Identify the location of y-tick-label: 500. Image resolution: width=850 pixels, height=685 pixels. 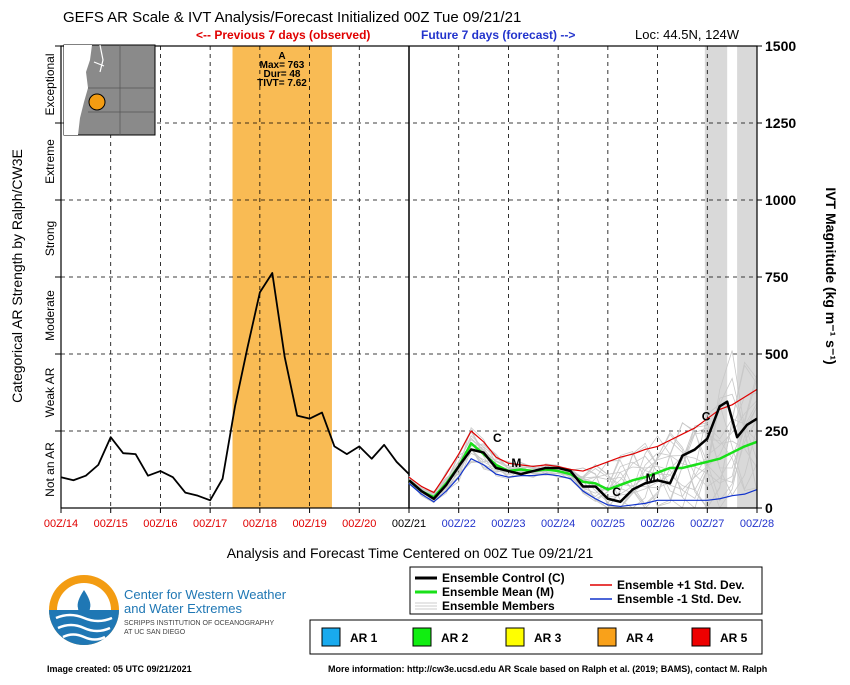
(777, 354).